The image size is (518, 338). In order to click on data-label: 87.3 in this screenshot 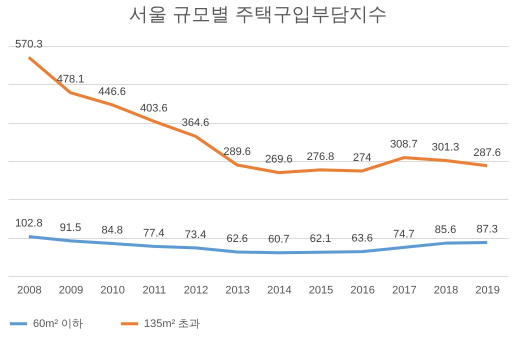, I will do `click(487, 230)`.